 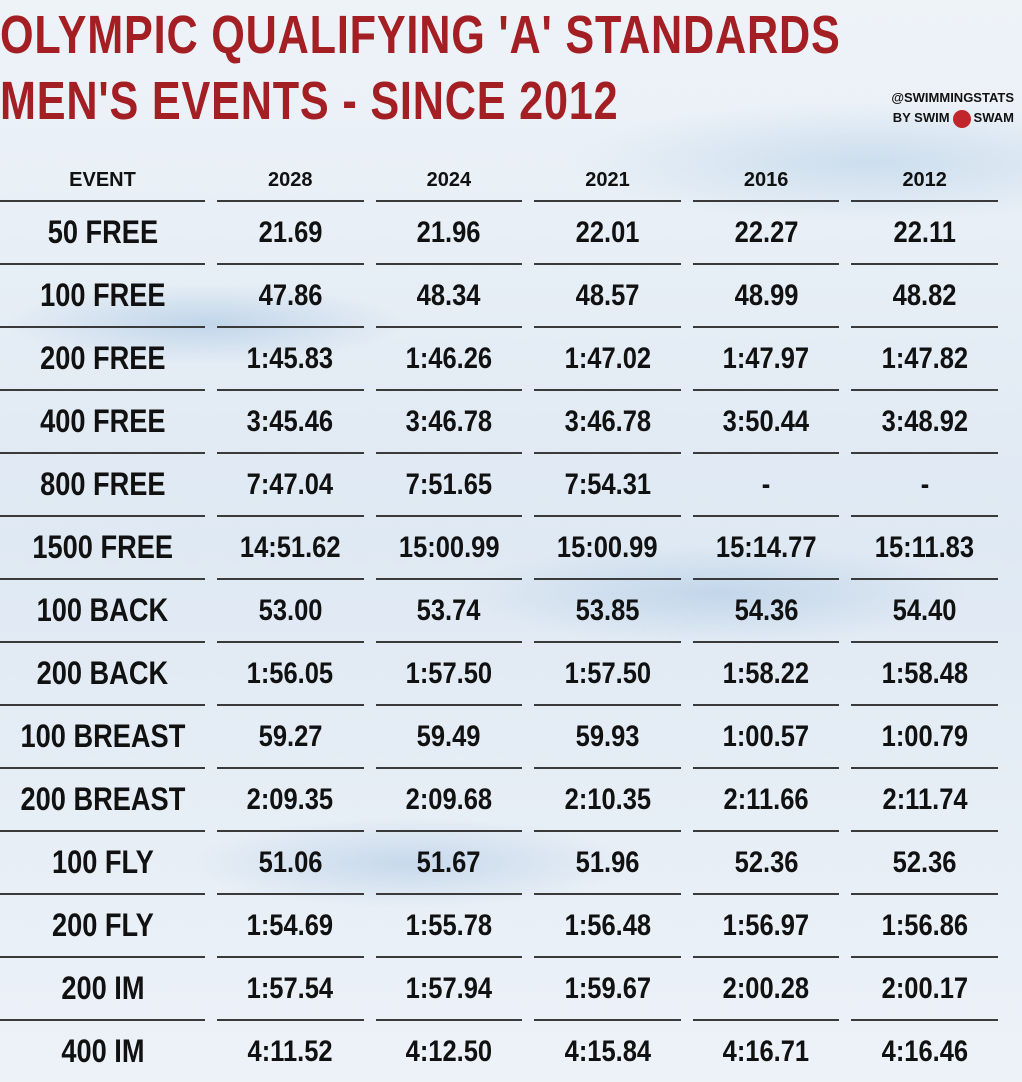 I want to click on time: 1:56.05, so click(x=290, y=673).